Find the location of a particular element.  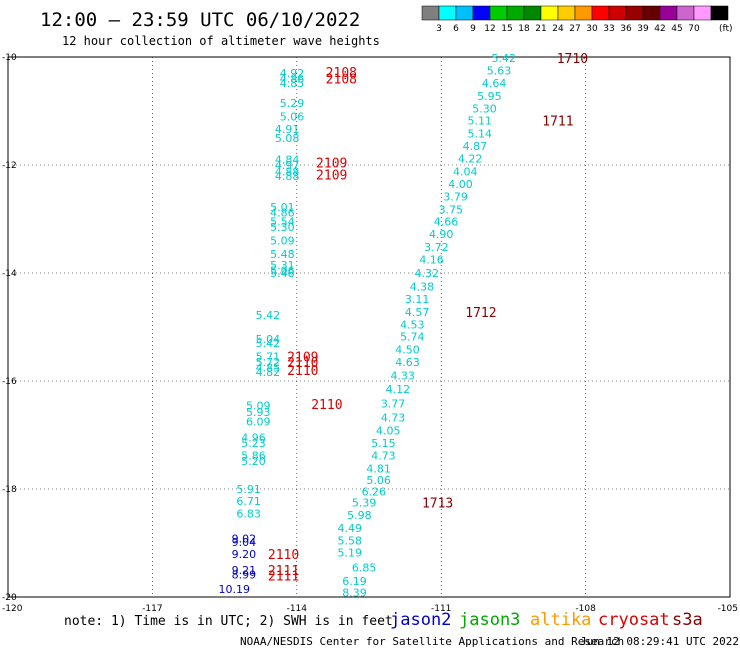

color-scale-bar: 3 6 9 12 15 18 21 24 27 30 33 36 39 42 45 70 is located at coordinates (575, 19).